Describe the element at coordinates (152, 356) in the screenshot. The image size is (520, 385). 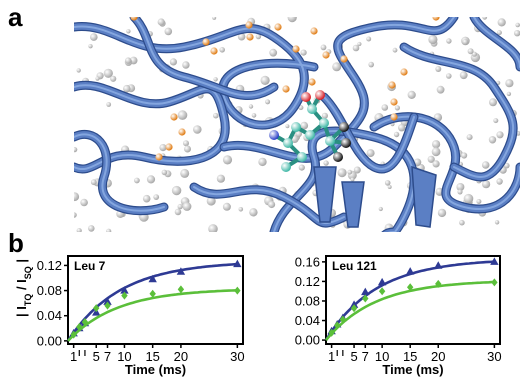
I see `x-tick-label: 15` at that location.